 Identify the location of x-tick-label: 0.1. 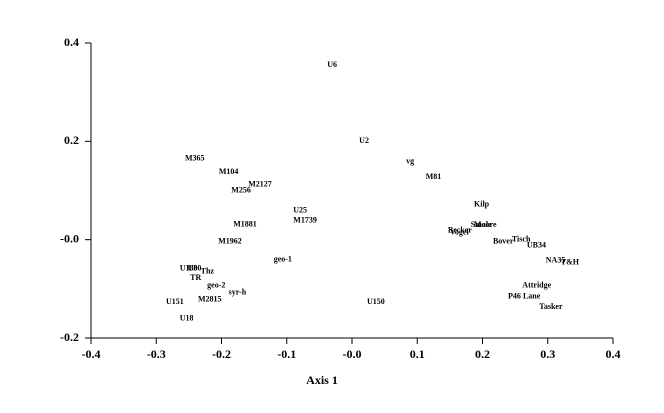
(417, 354).